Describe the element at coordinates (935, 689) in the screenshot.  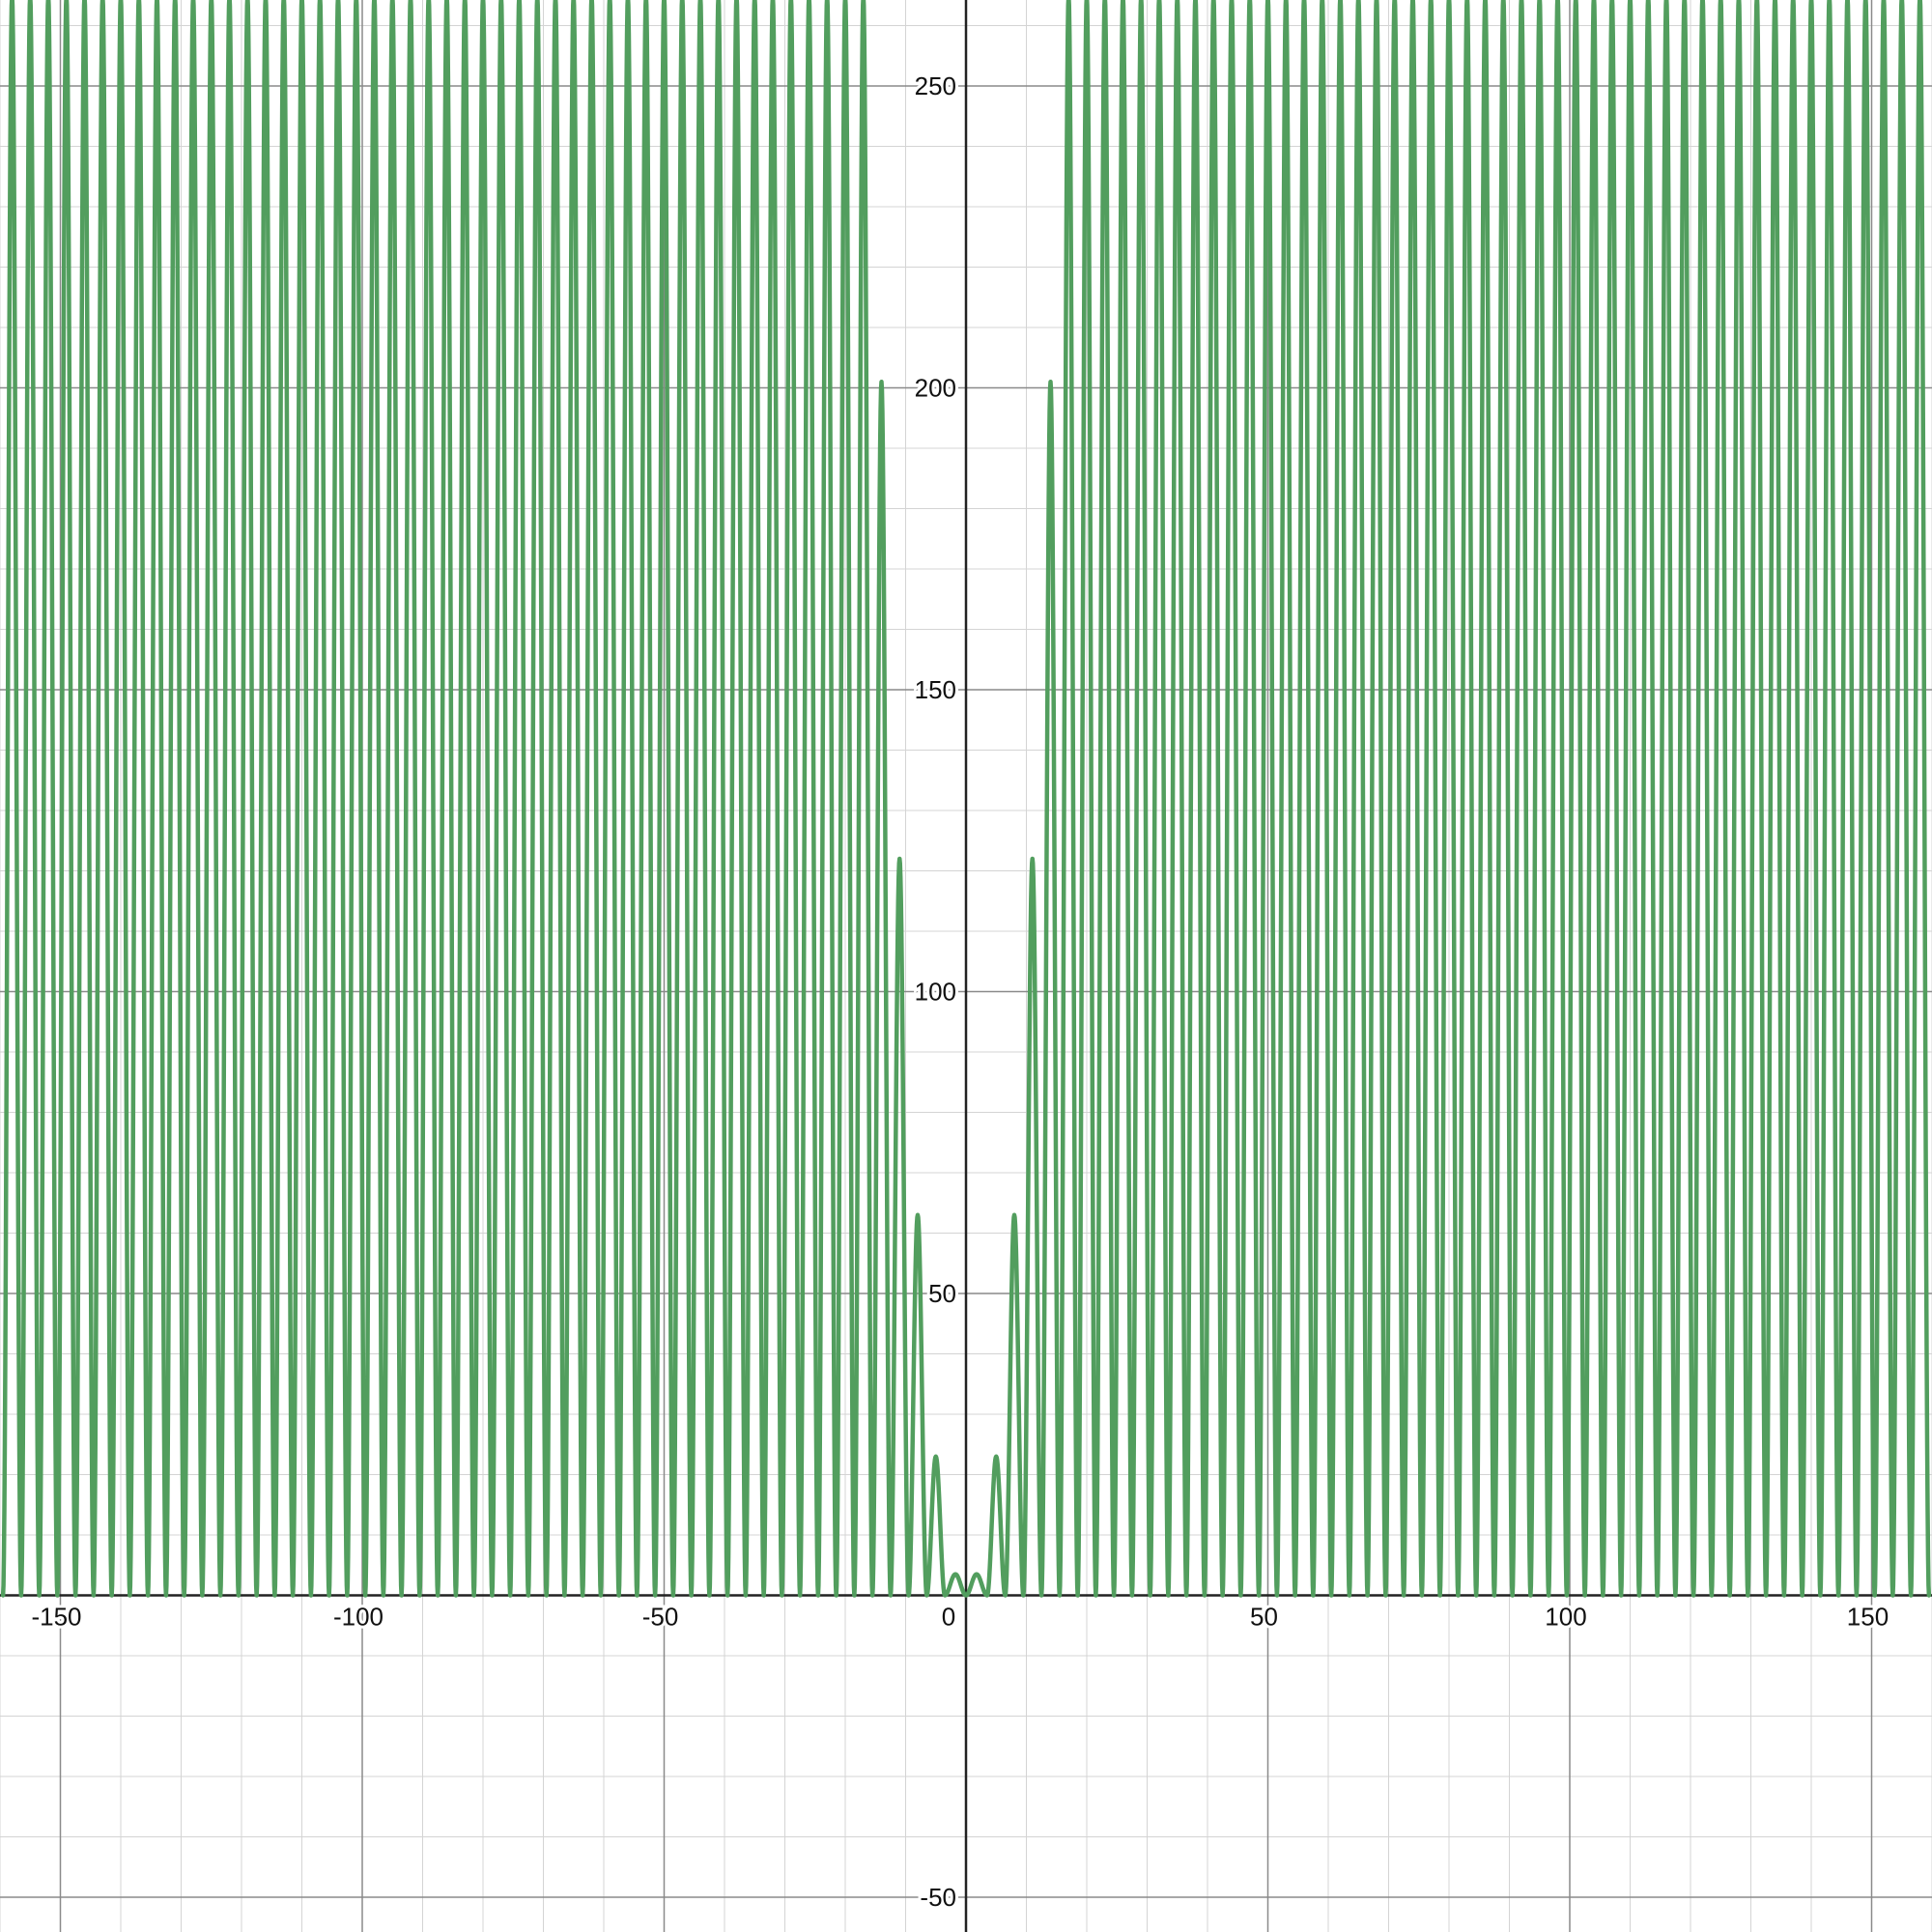
I see `y-tick-label: 150` at that location.